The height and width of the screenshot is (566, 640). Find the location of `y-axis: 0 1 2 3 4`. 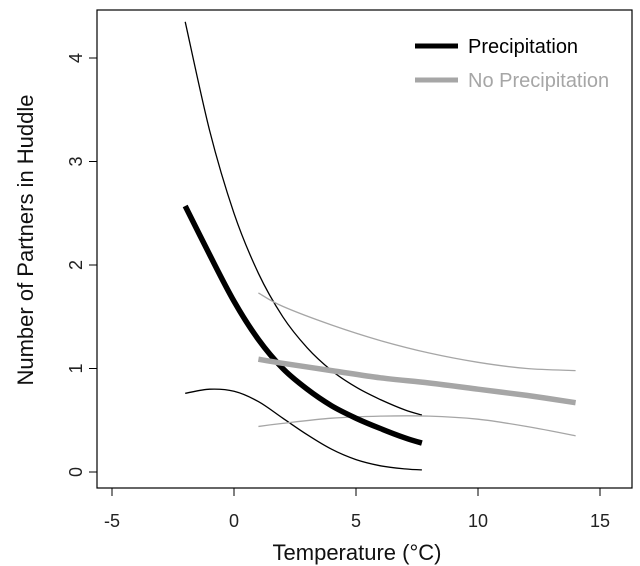

y-axis: 0 1 2 3 4 is located at coordinates (82, 265).